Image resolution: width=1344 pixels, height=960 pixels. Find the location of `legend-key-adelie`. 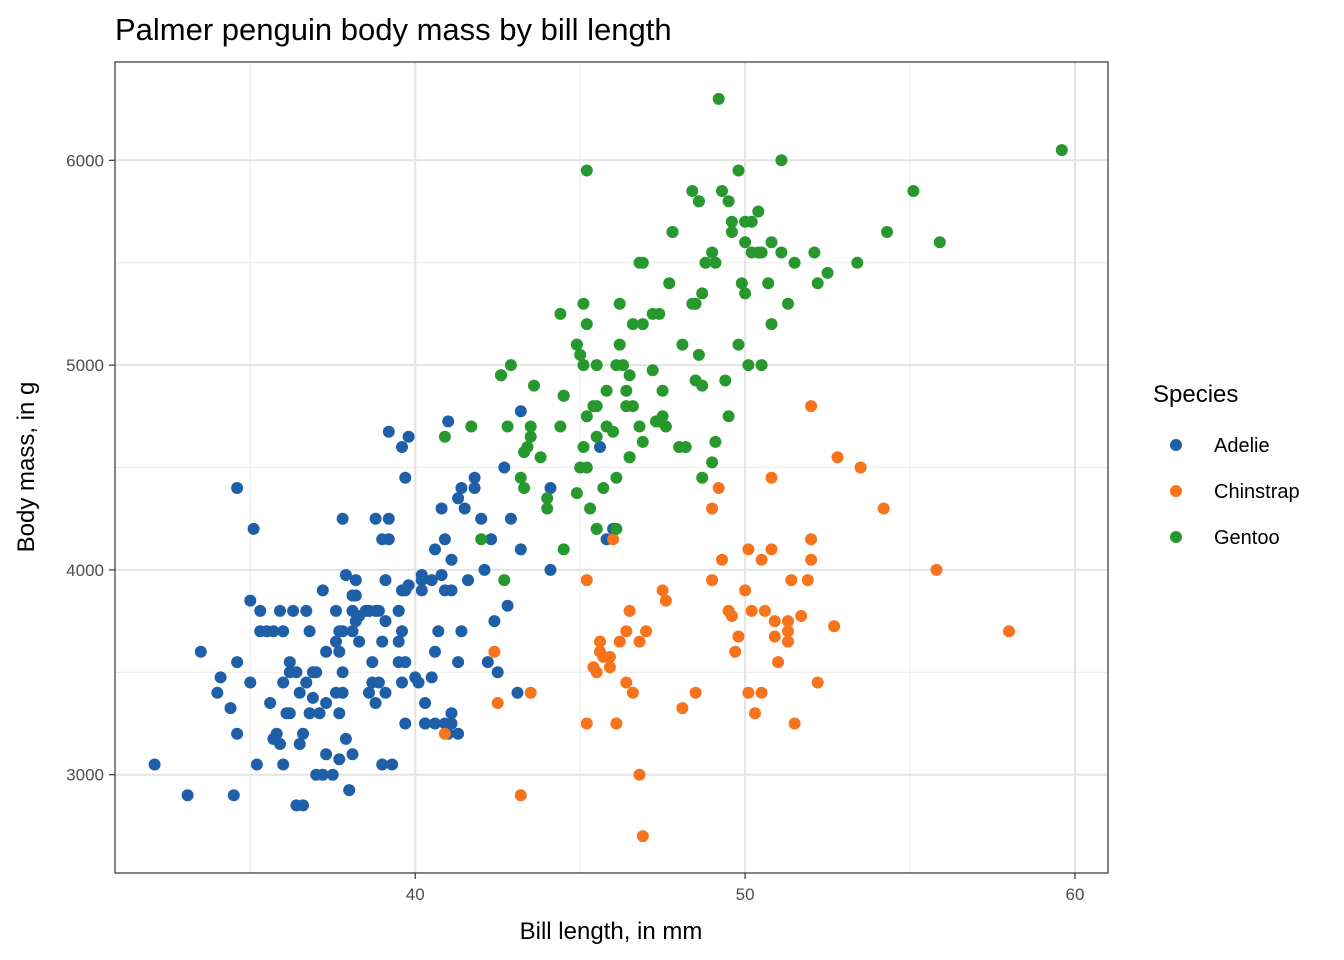

legend-key-adelie is located at coordinates (1176, 445).